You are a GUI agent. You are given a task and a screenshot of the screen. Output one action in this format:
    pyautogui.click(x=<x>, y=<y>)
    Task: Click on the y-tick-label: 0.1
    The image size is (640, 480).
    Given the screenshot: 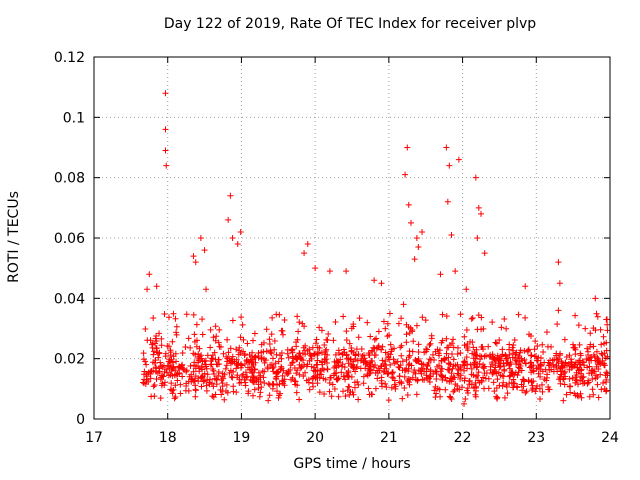 What is the action you would take?
    pyautogui.click(x=74, y=118)
    